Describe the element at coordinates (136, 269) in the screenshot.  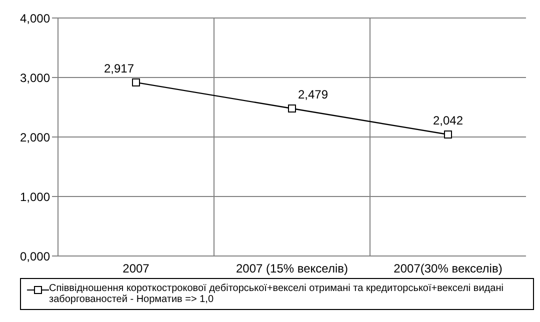
I see `x-tick-label: 2007` at that location.